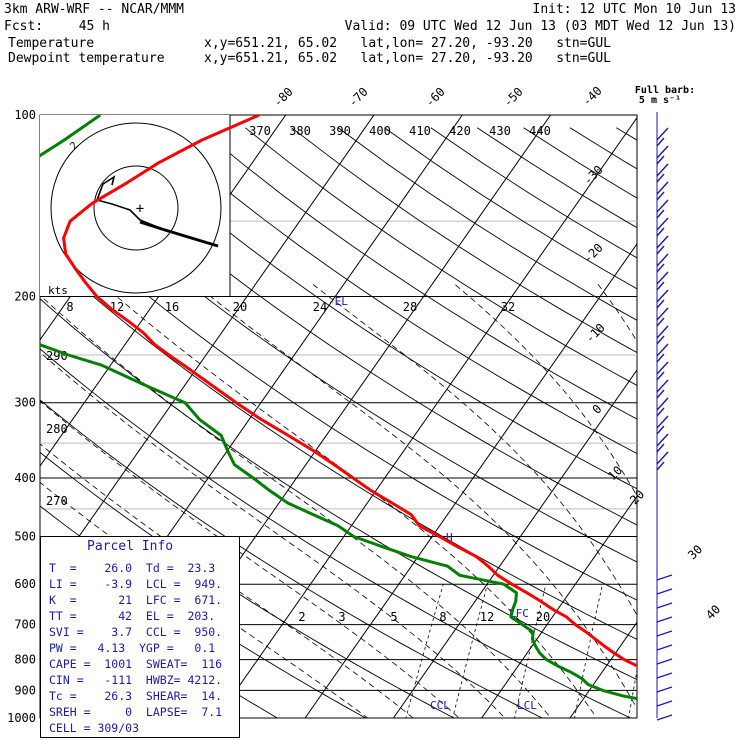  What do you see at coordinates (58, 290) in the screenshot?
I see `hodograph-units: kts` at bounding box center [58, 290].